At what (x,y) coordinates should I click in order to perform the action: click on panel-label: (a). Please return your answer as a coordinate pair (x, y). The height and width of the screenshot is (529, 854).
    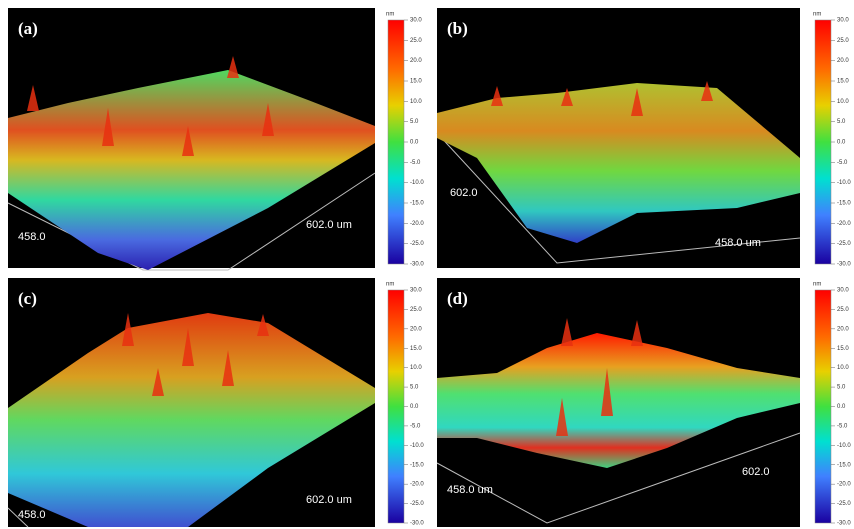
    Looking at the image, I should click on (28, 28).